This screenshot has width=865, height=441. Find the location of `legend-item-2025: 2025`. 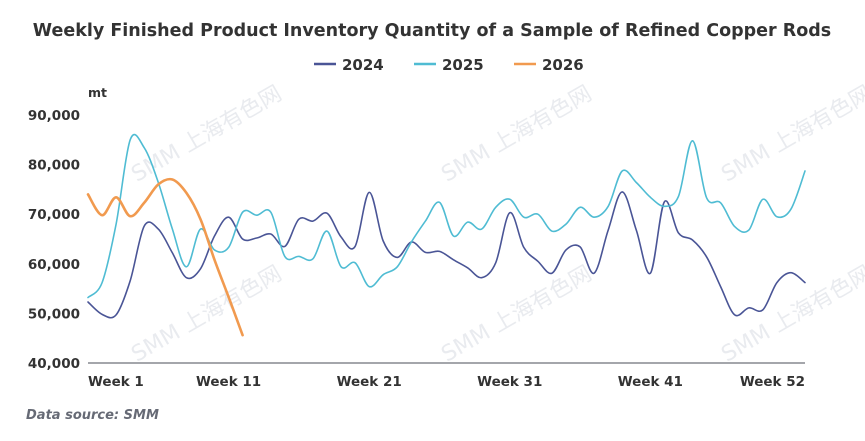

legend-item-2025: 2025 is located at coordinates (449, 65).